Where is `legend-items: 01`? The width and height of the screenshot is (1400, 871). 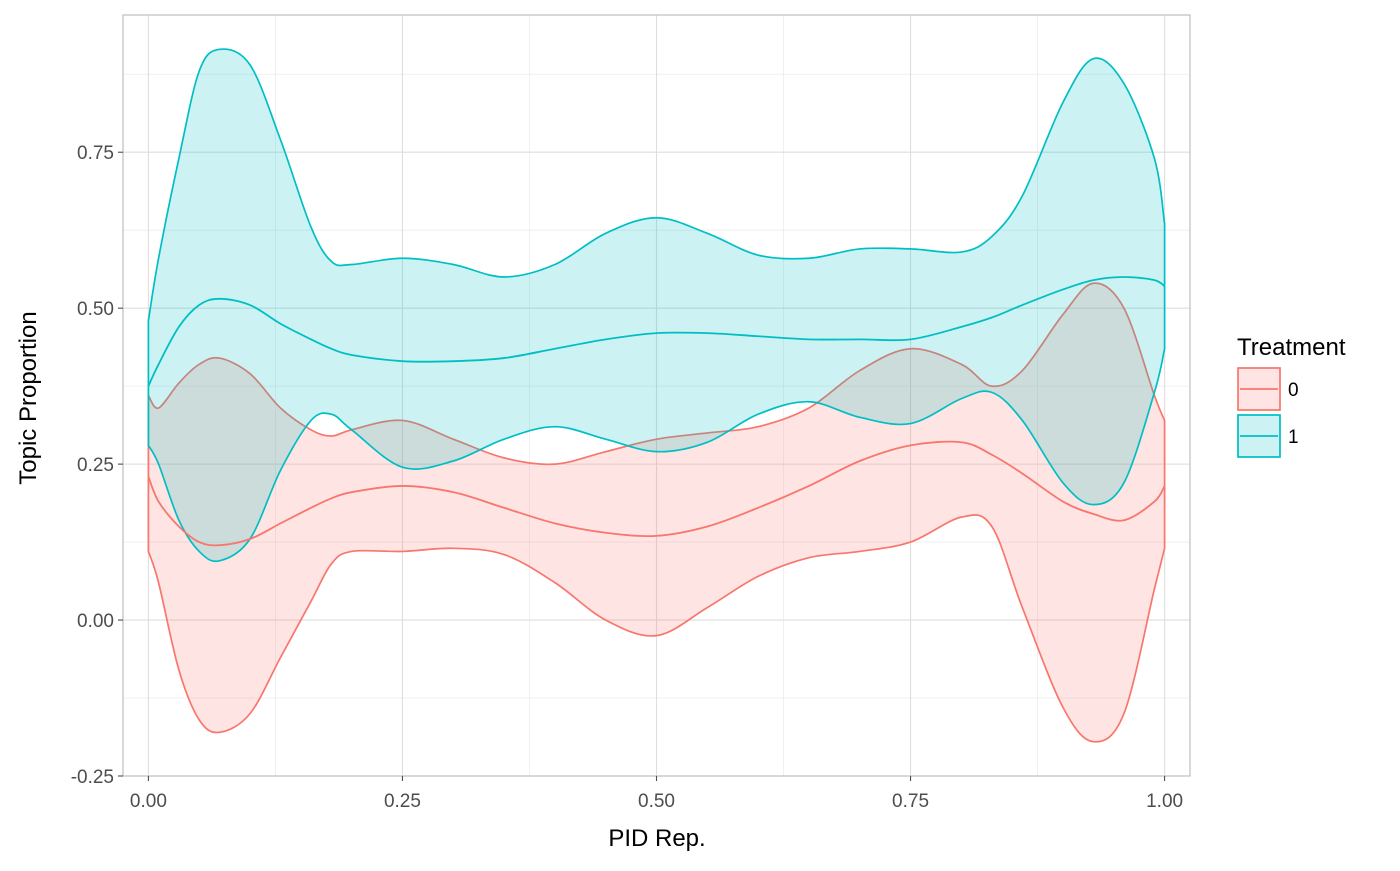 legend-items: 01 is located at coordinates (1268, 412).